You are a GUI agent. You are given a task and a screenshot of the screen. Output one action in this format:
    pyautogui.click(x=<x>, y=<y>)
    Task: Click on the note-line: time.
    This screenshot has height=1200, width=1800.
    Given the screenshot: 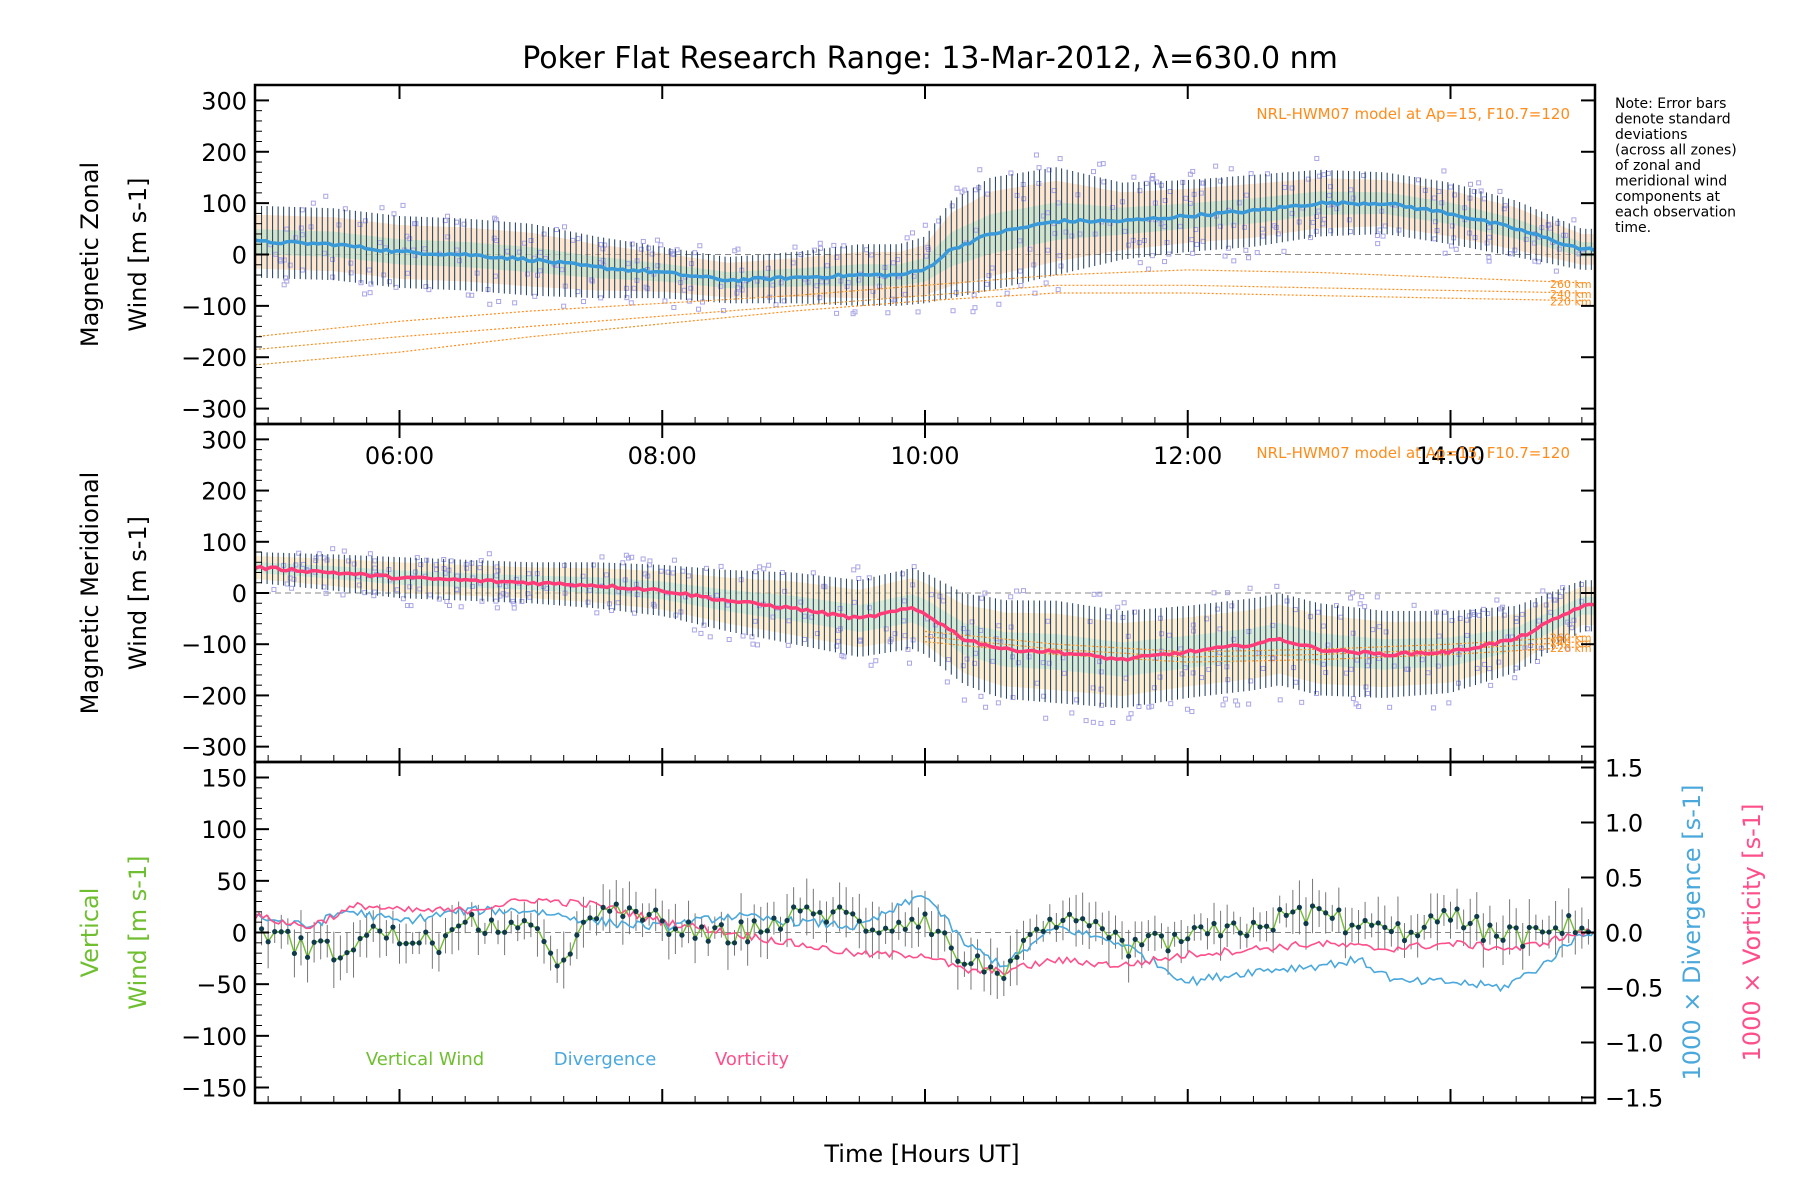 What is the action you would take?
    pyautogui.click(x=1633, y=228)
    